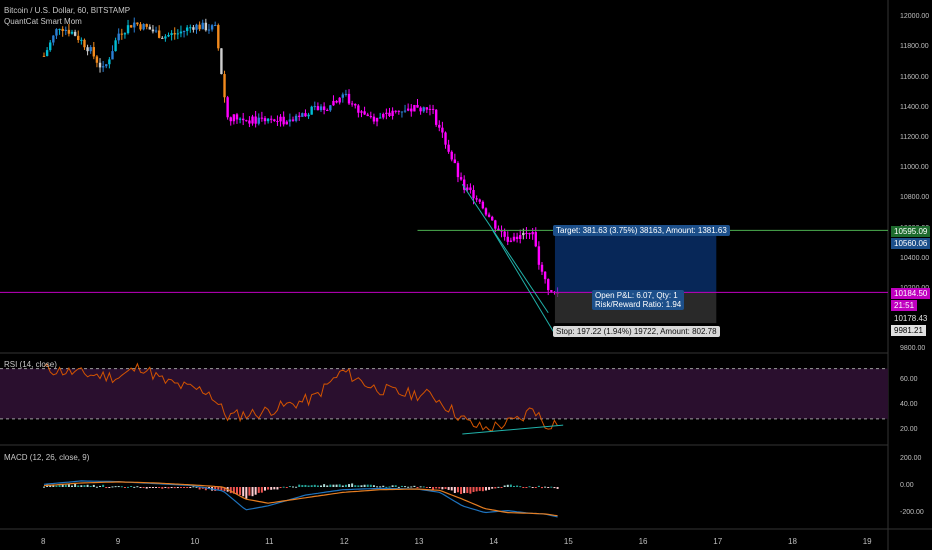  What do you see at coordinates (568, 541) in the screenshot?
I see `time-tick-label: 15` at bounding box center [568, 541].